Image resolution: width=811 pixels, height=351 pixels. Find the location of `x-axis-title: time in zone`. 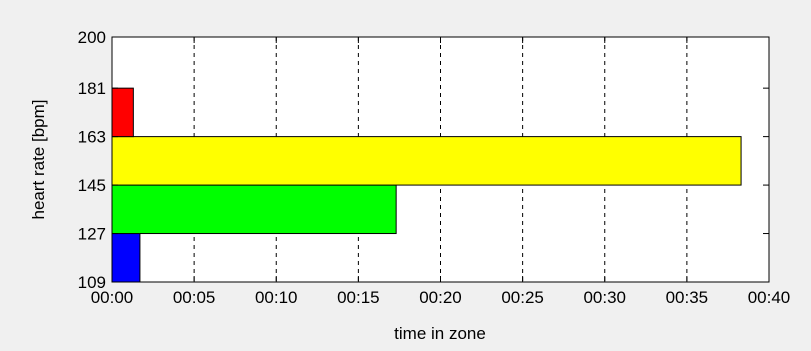

x-axis-title: time in zone is located at coordinates (440, 333).